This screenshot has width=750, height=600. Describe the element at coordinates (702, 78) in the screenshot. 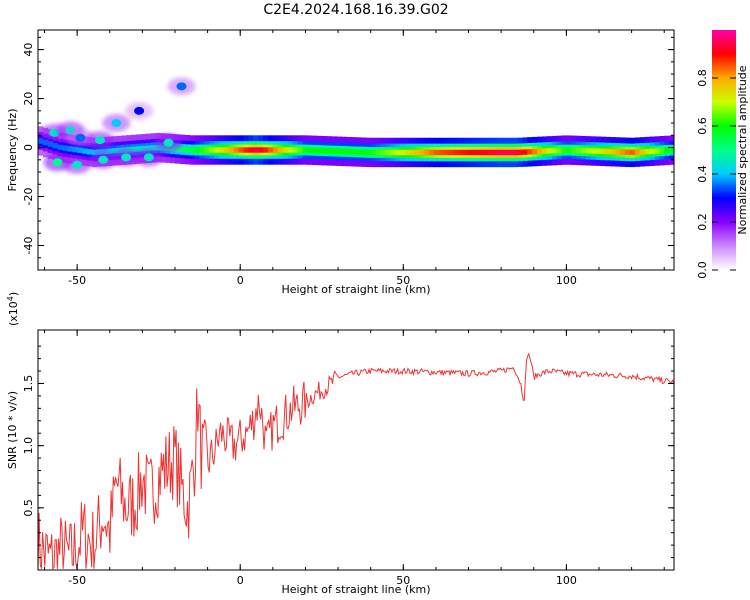

I see `colorbar-tick-label: 0.8` at that location.